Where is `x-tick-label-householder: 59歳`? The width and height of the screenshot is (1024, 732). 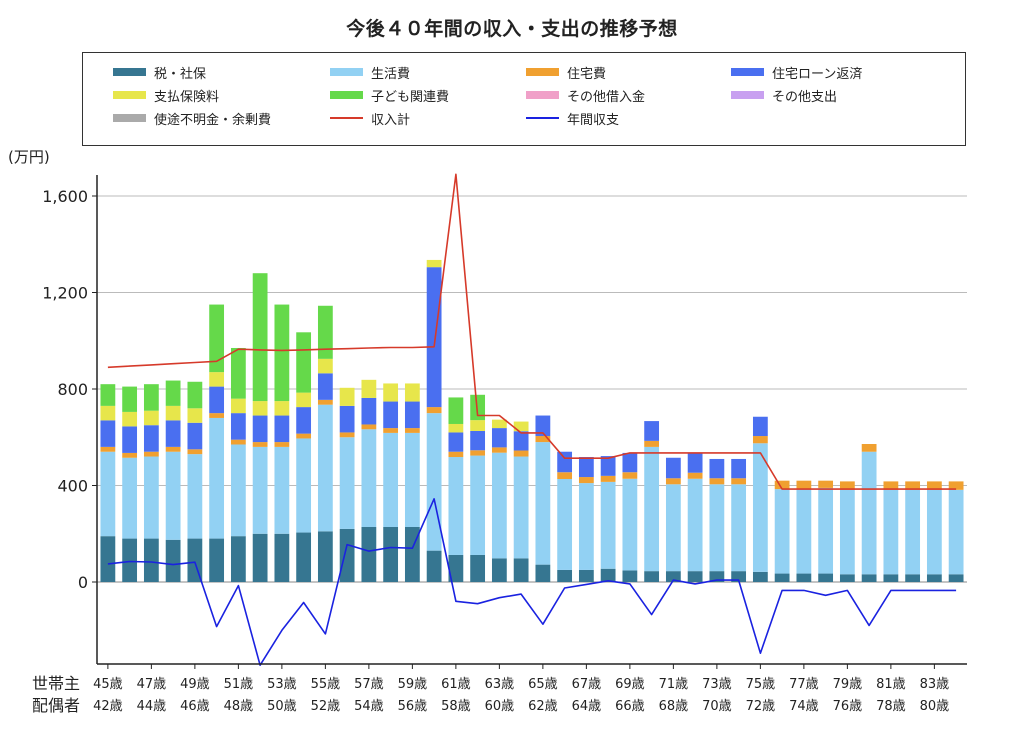
x-tick-label-householder: 59歳 is located at coordinates (413, 684).